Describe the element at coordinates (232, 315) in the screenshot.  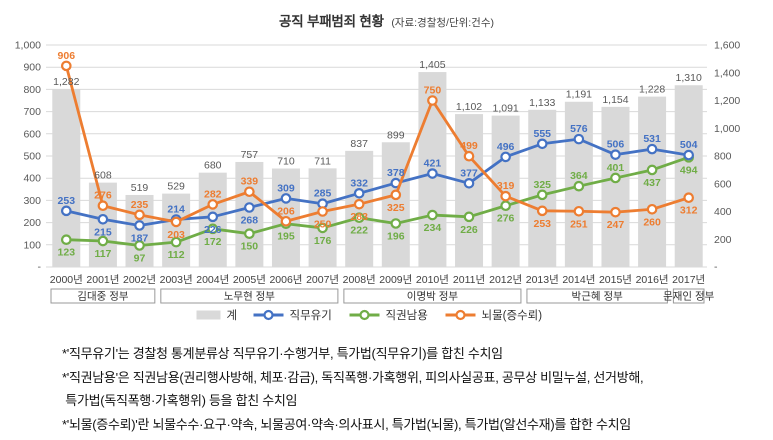
I see `legend-label: 계` at that location.